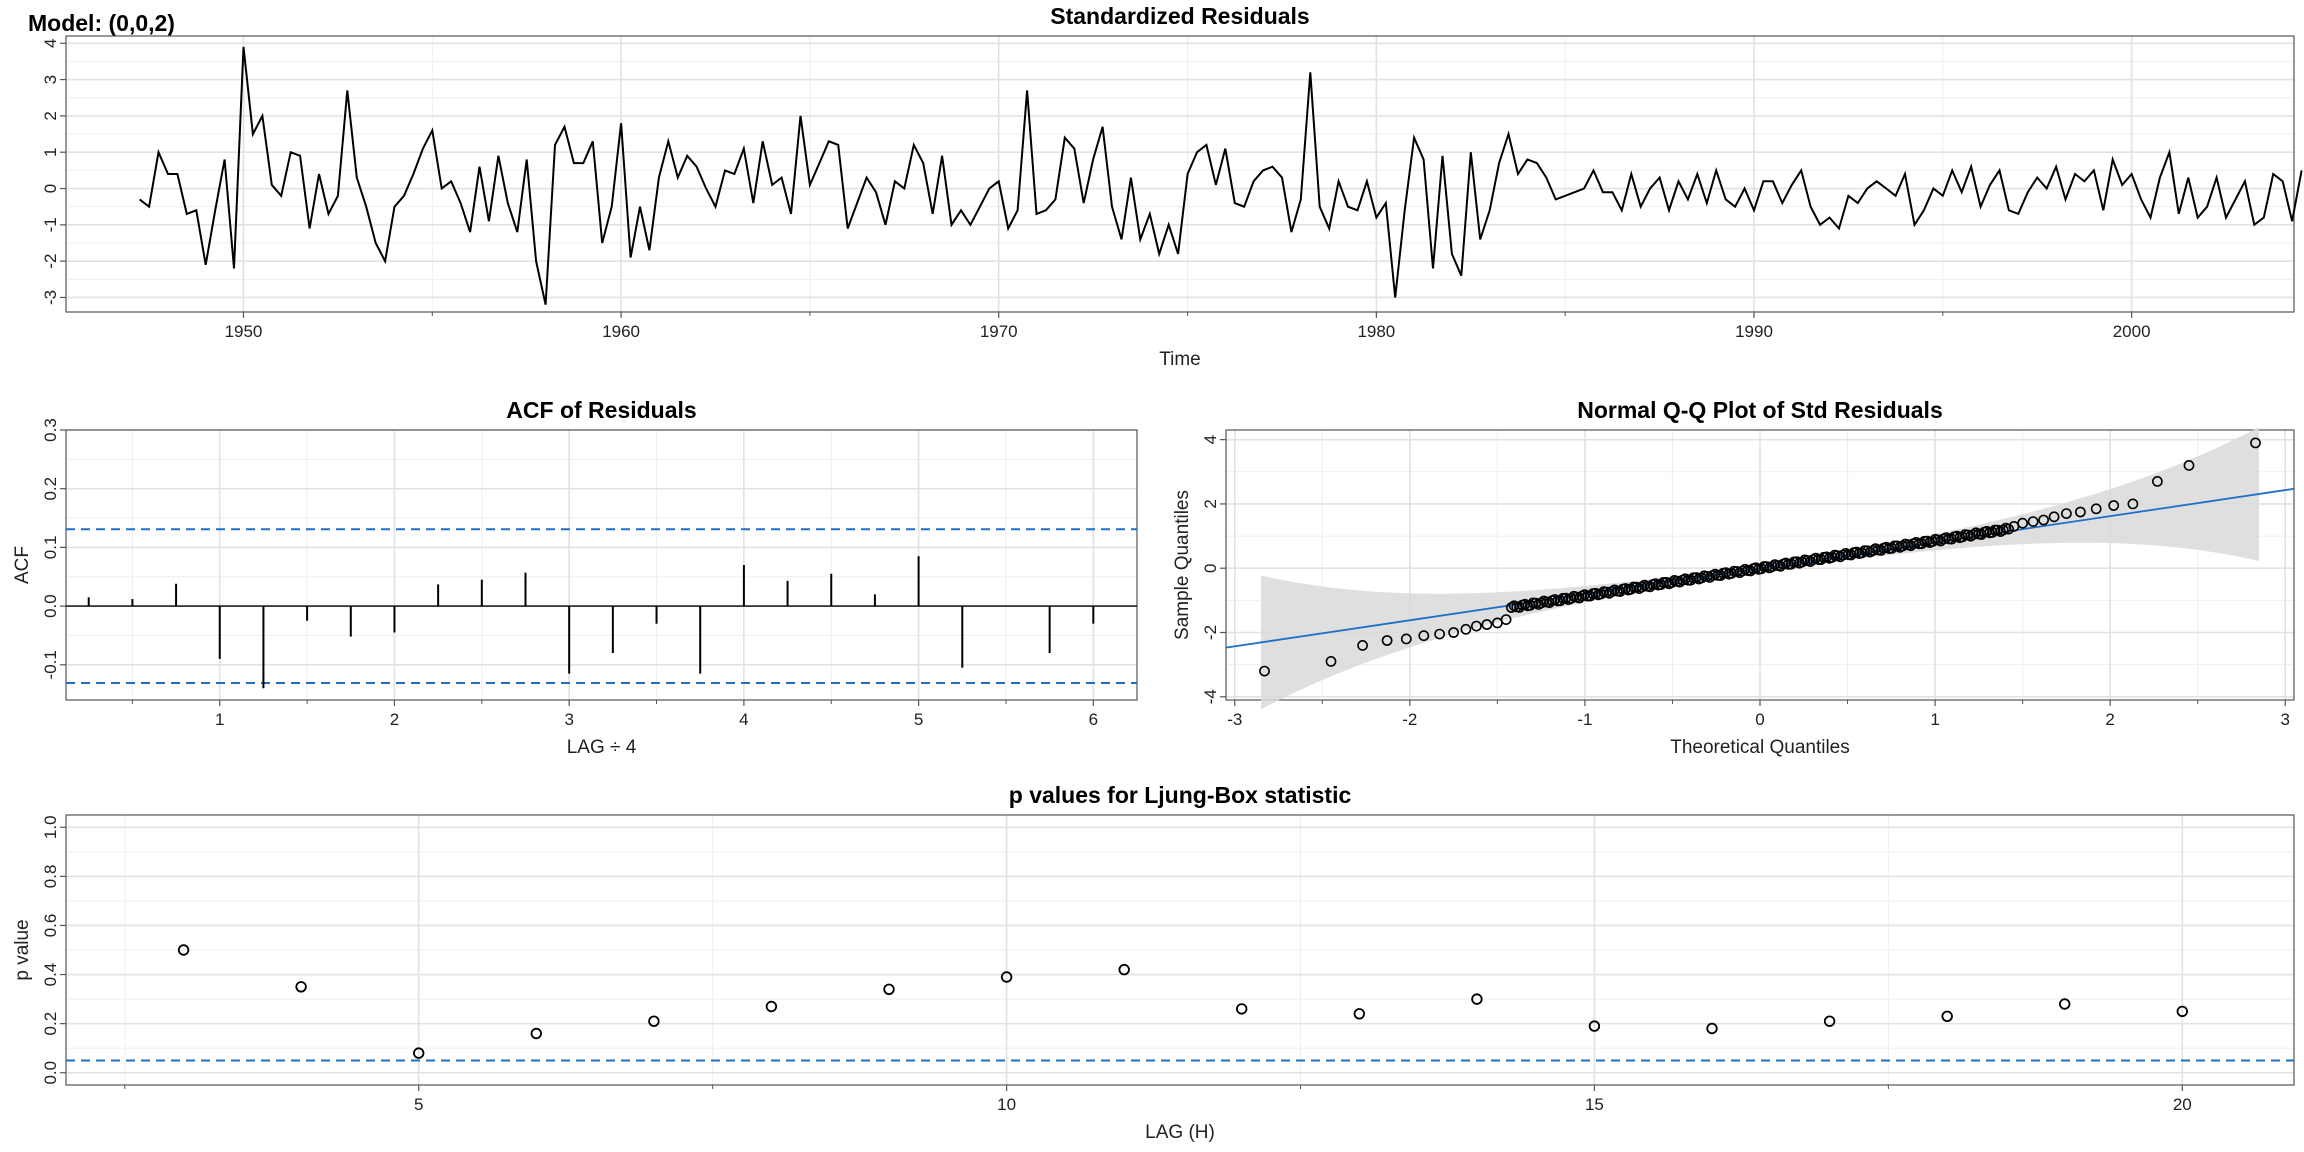  What do you see at coordinates (999, 331) in the screenshot?
I see `x-tick-label: 1970` at bounding box center [999, 331].